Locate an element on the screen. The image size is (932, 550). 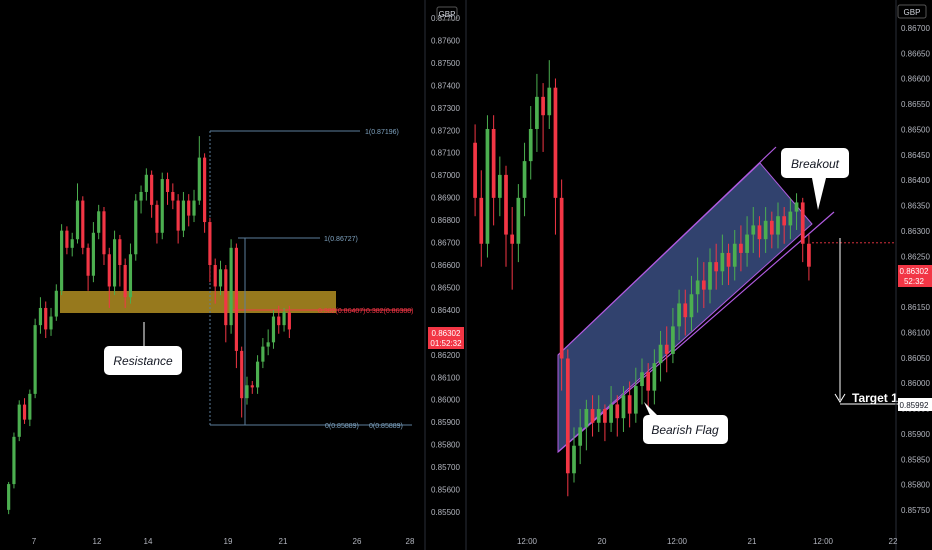
left-price-tick: 0.87700 is located at coordinates (445, 18).